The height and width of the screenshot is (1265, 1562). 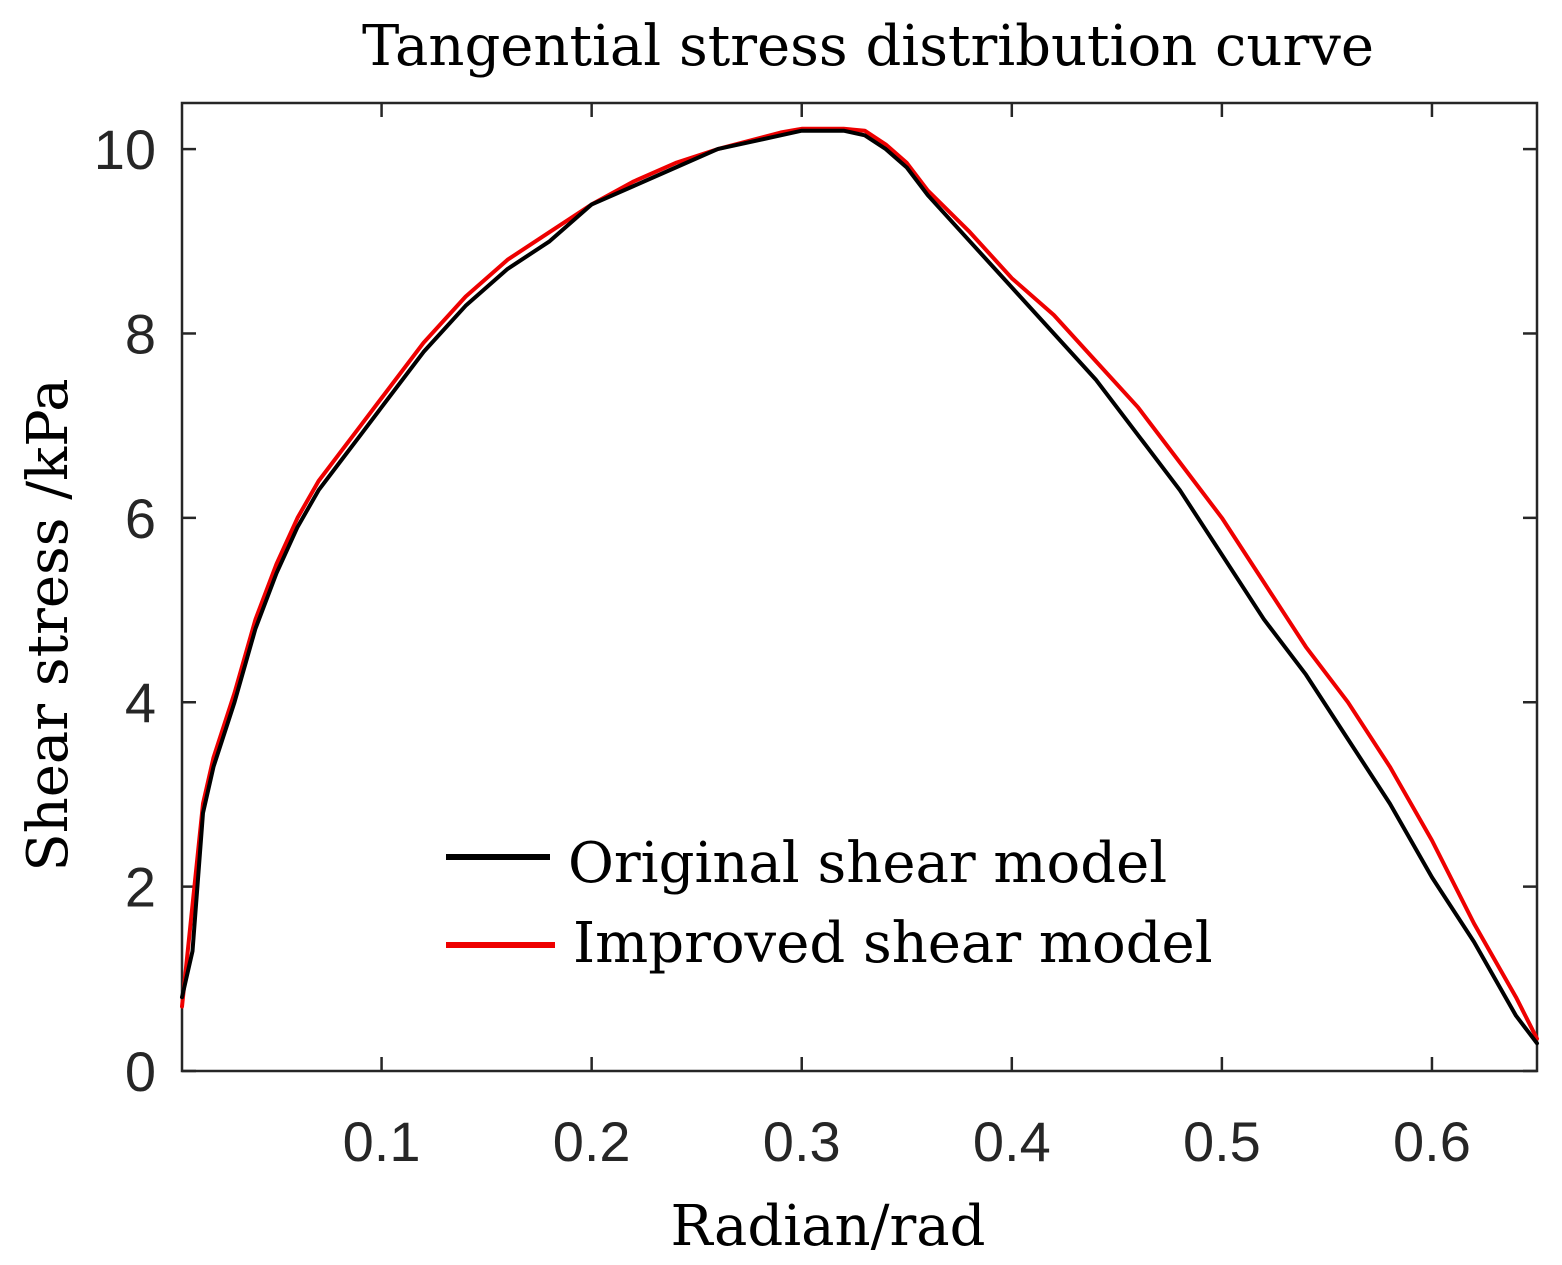 What do you see at coordinates (382, 1141) in the screenshot?
I see `x-tick-label: 0.1` at bounding box center [382, 1141].